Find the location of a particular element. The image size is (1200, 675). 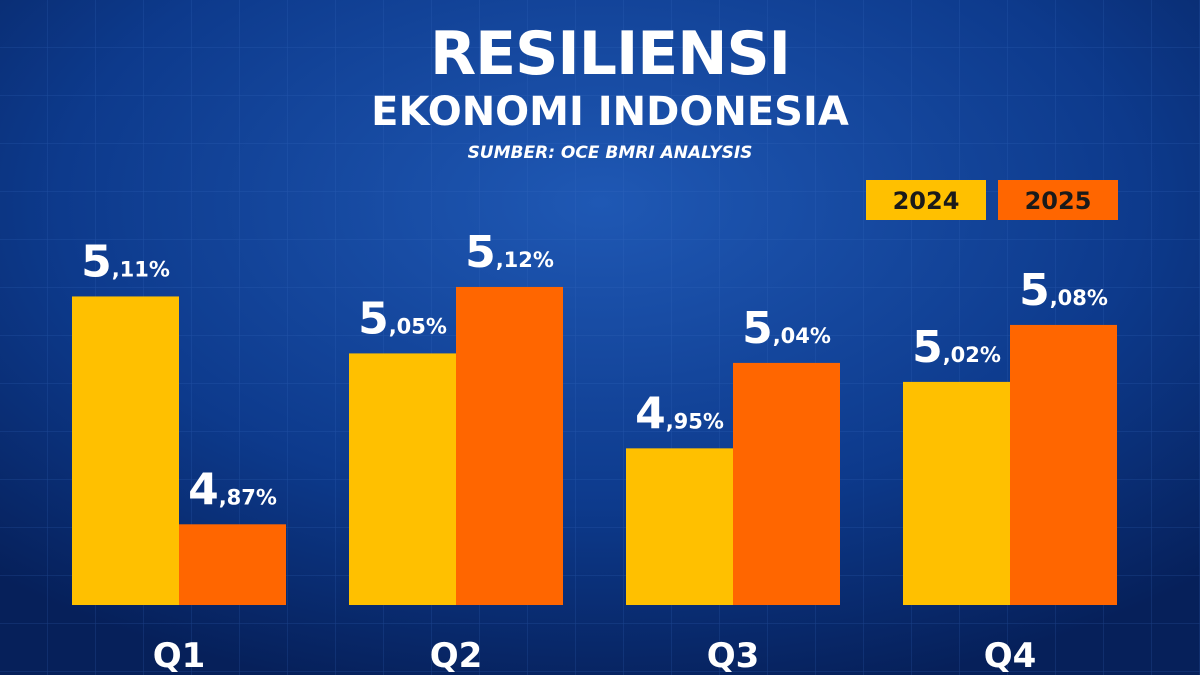

value-label: 5,12% is located at coordinates (509, 252).